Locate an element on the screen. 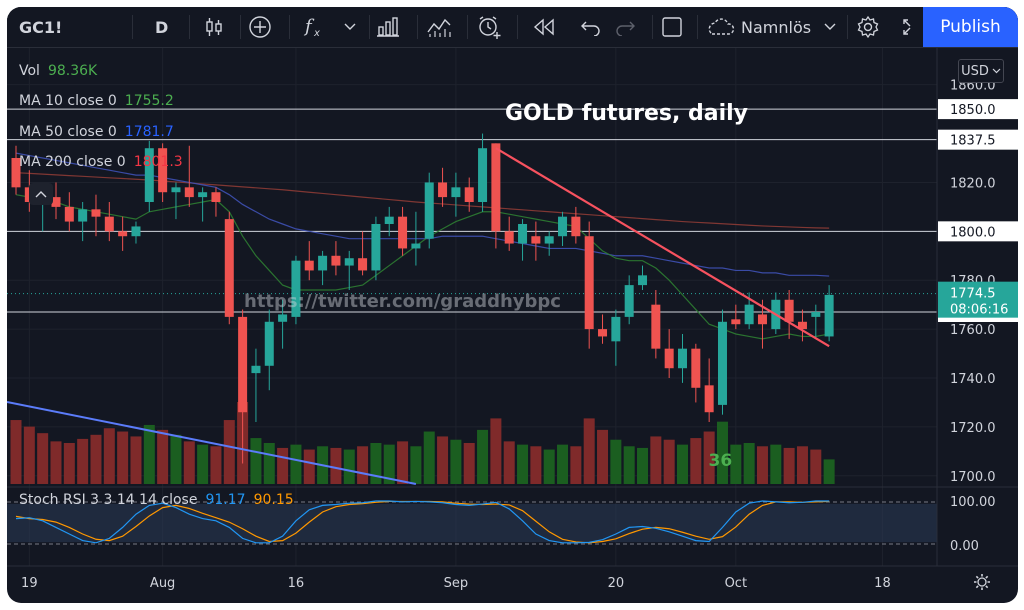 The image size is (1024, 610). stoch-k-line is located at coordinates (422, 522).